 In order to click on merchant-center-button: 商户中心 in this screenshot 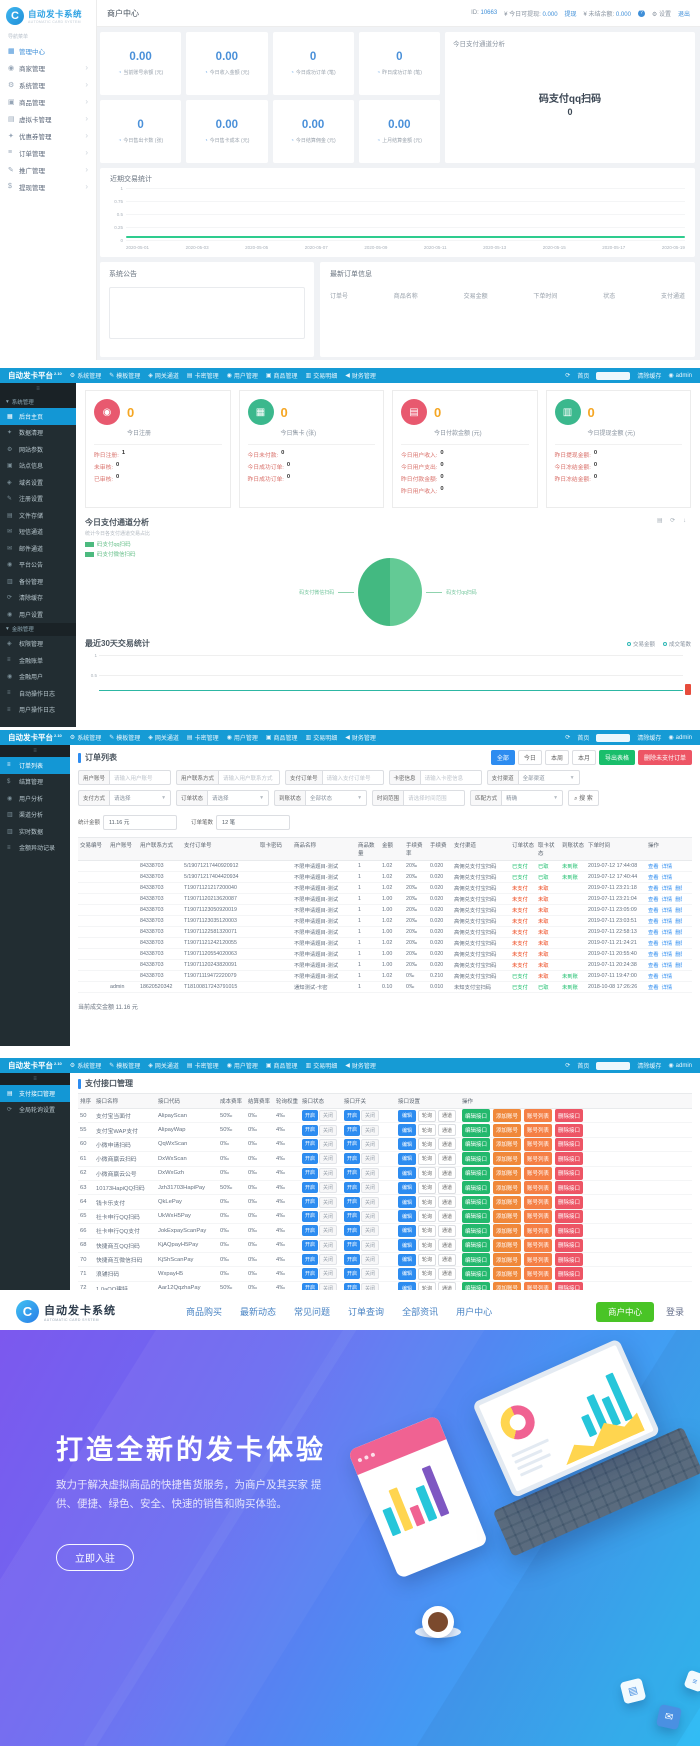, I will do `click(624, 1311)`.